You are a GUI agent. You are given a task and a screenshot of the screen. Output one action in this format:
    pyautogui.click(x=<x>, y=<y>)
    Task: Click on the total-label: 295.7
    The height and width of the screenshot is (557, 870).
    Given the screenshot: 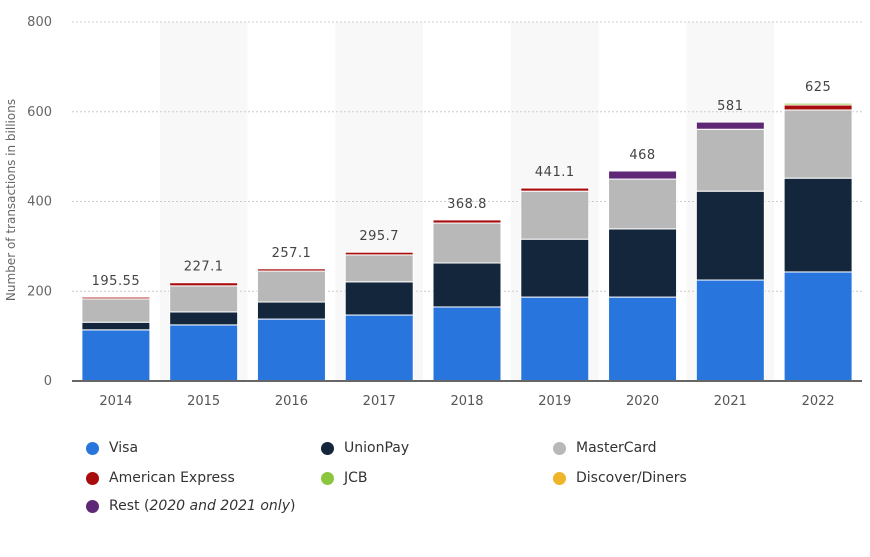 What is the action you would take?
    pyautogui.click(x=379, y=236)
    